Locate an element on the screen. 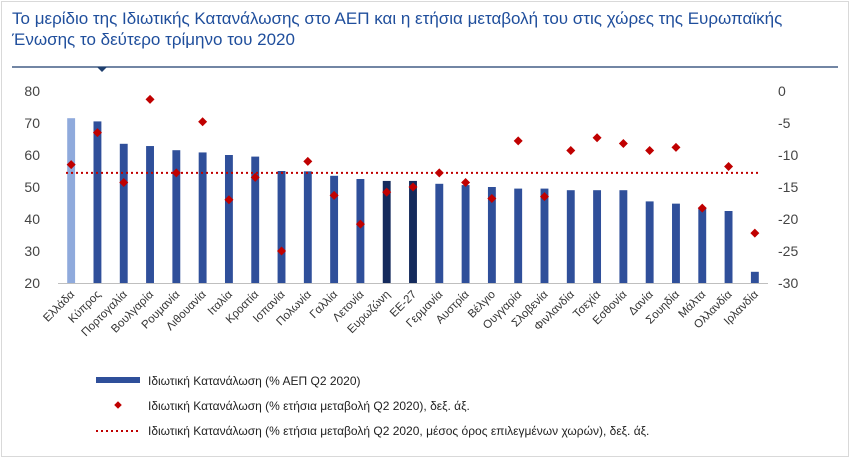 This screenshot has height=458, width=850. left-axis-tick-label: 20 is located at coordinates (32, 283).